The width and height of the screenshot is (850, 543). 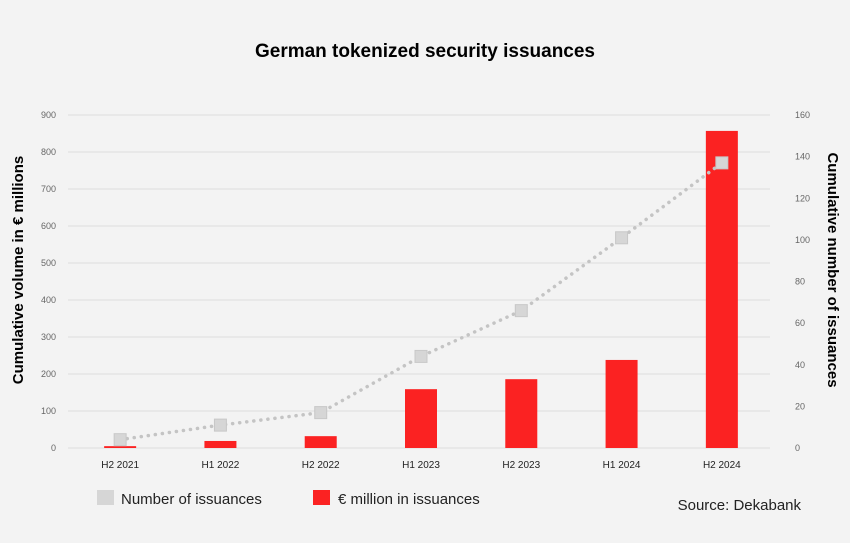 I want to click on right-axis-ticks: 0 20 40 60 80 100 120 140 160, so click(x=802, y=281).